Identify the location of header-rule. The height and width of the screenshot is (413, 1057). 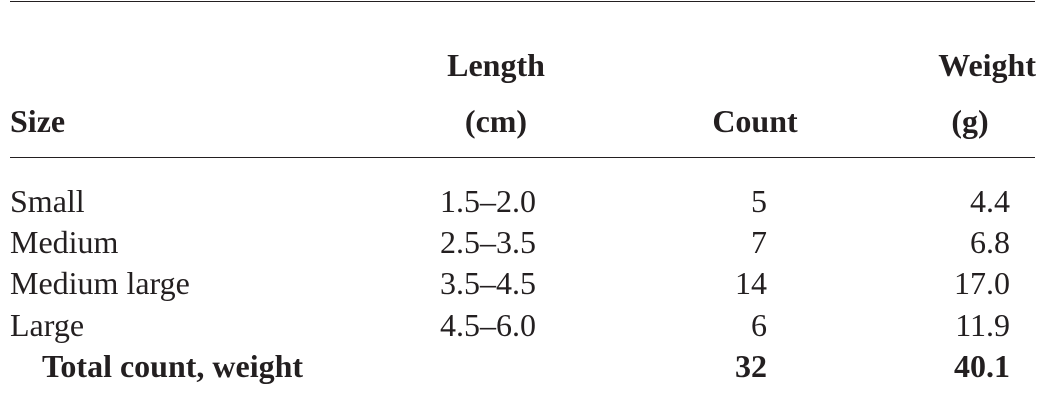
(522, 157).